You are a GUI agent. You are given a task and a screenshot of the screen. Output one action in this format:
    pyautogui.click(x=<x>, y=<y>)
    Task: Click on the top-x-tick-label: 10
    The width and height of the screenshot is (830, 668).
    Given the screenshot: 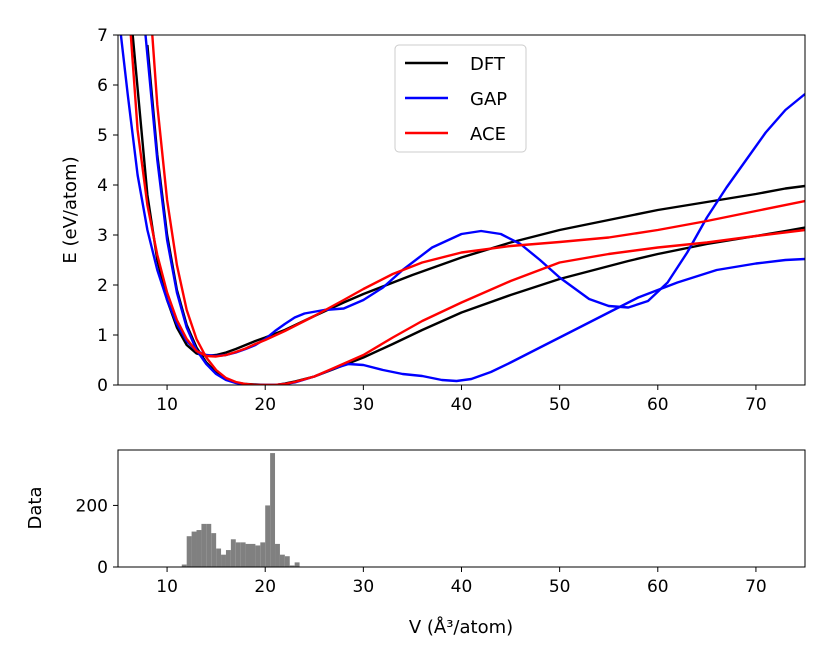 What is the action you would take?
    pyautogui.click(x=167, y=405)
    